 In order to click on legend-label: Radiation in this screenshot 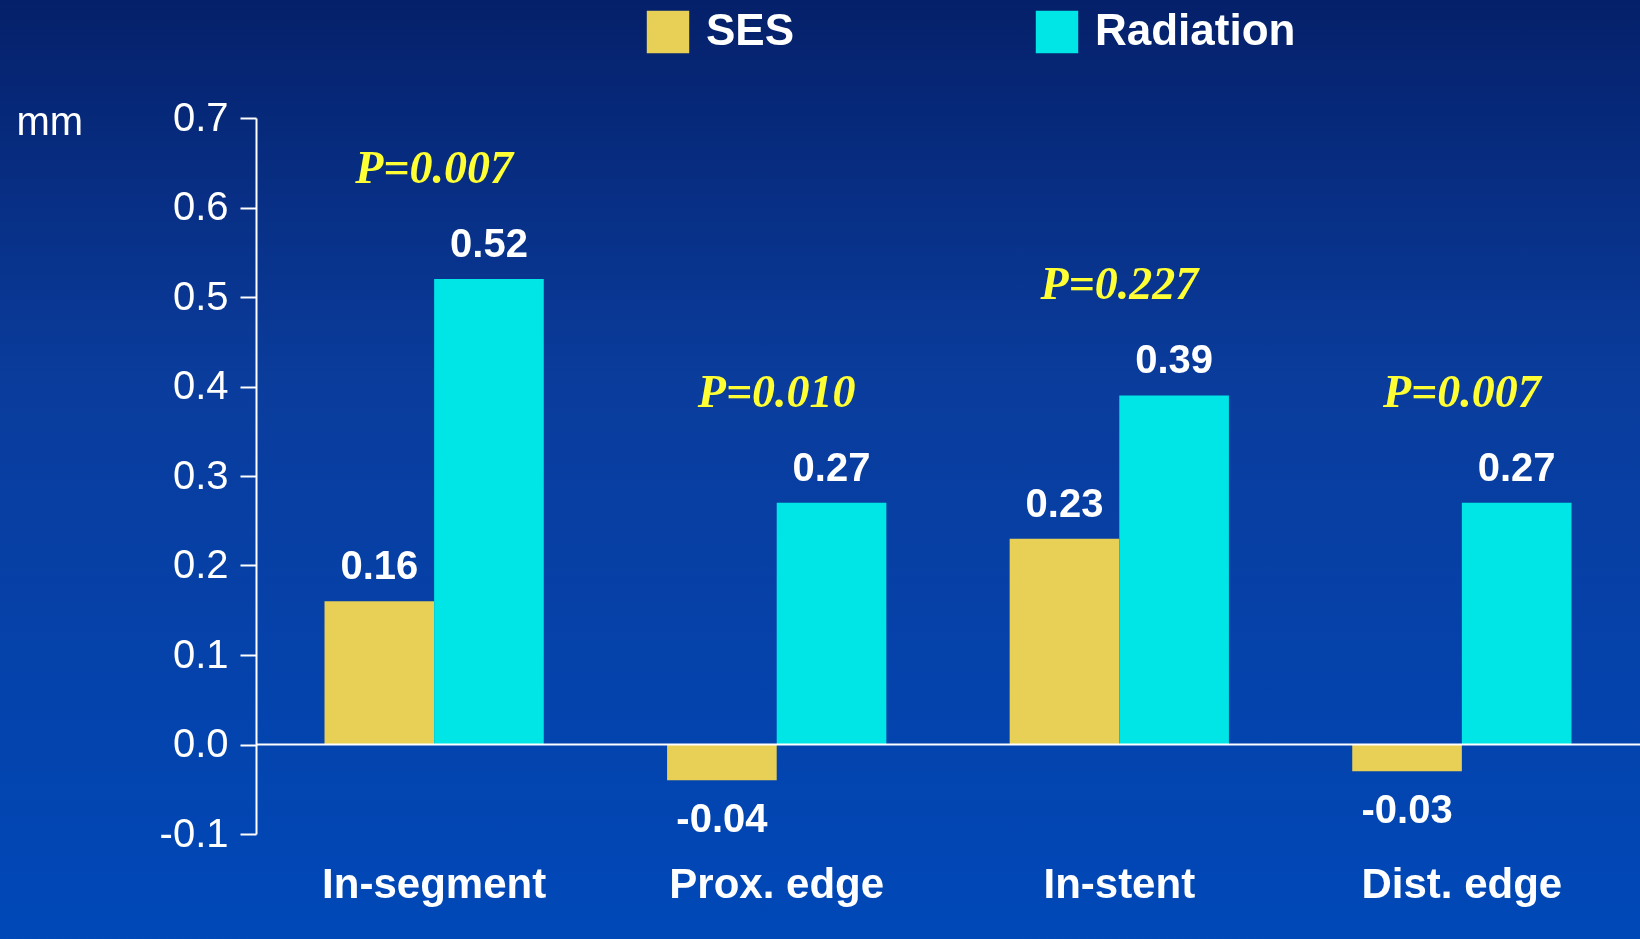, I will do `click(1195, 29)`.